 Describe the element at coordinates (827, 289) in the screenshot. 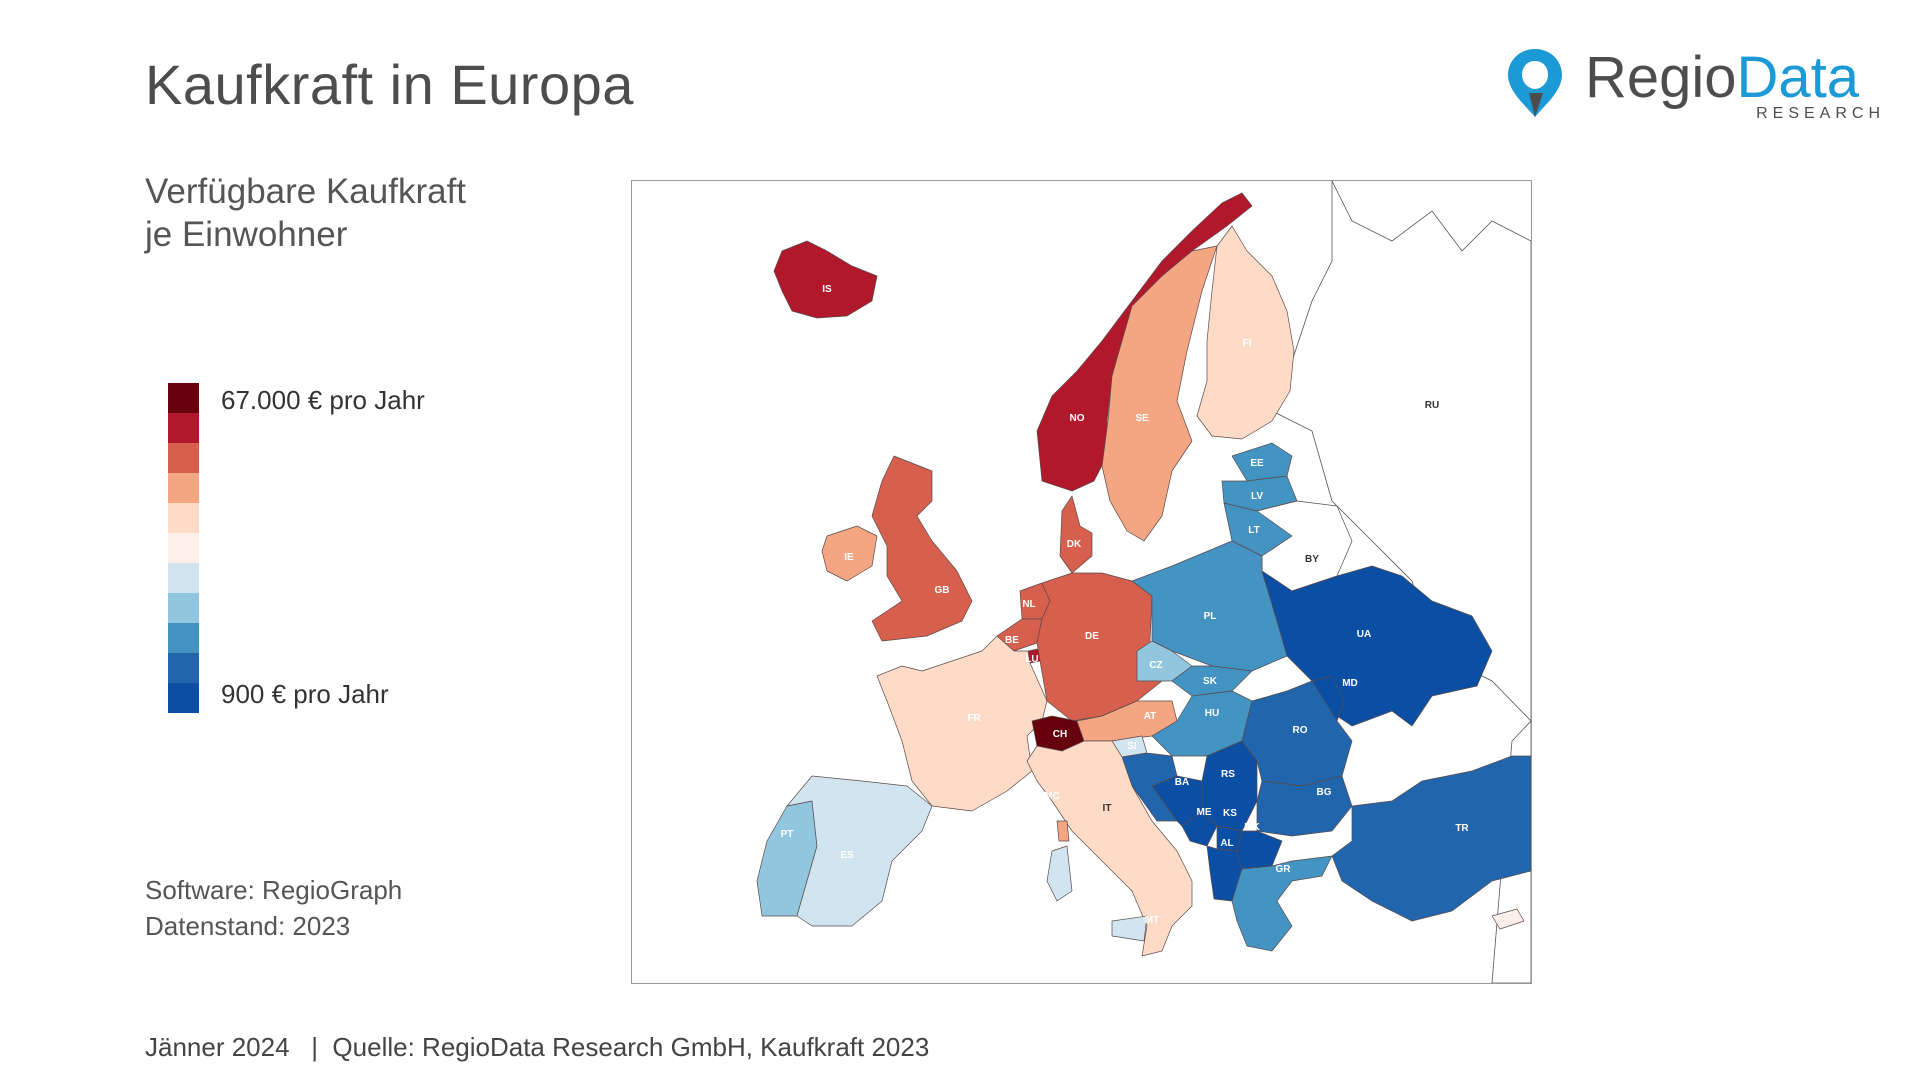

I see `label-is: IS` at that location.